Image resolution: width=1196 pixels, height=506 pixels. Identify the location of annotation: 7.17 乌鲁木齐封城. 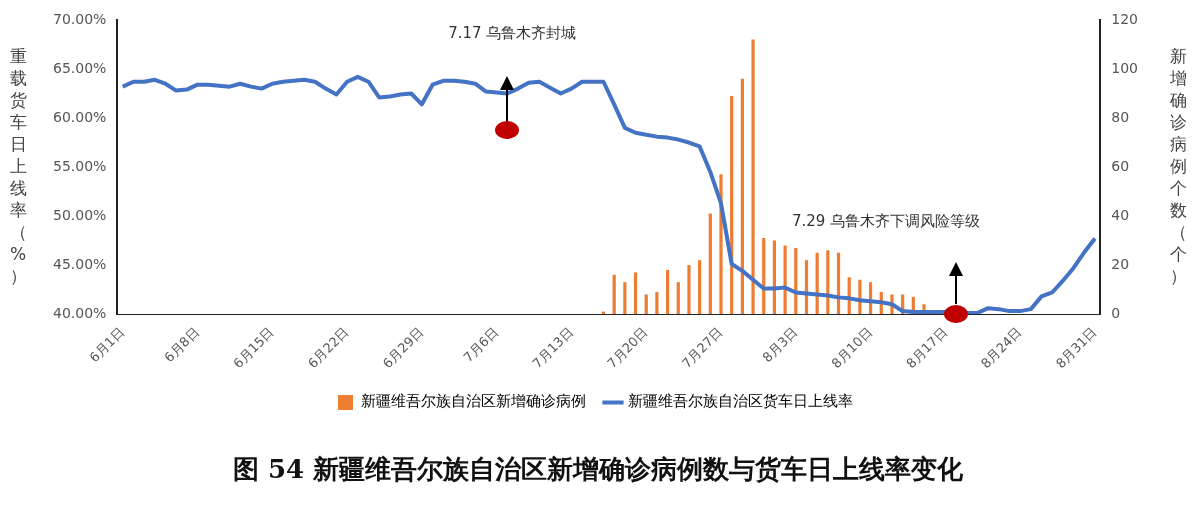
(512, 33).